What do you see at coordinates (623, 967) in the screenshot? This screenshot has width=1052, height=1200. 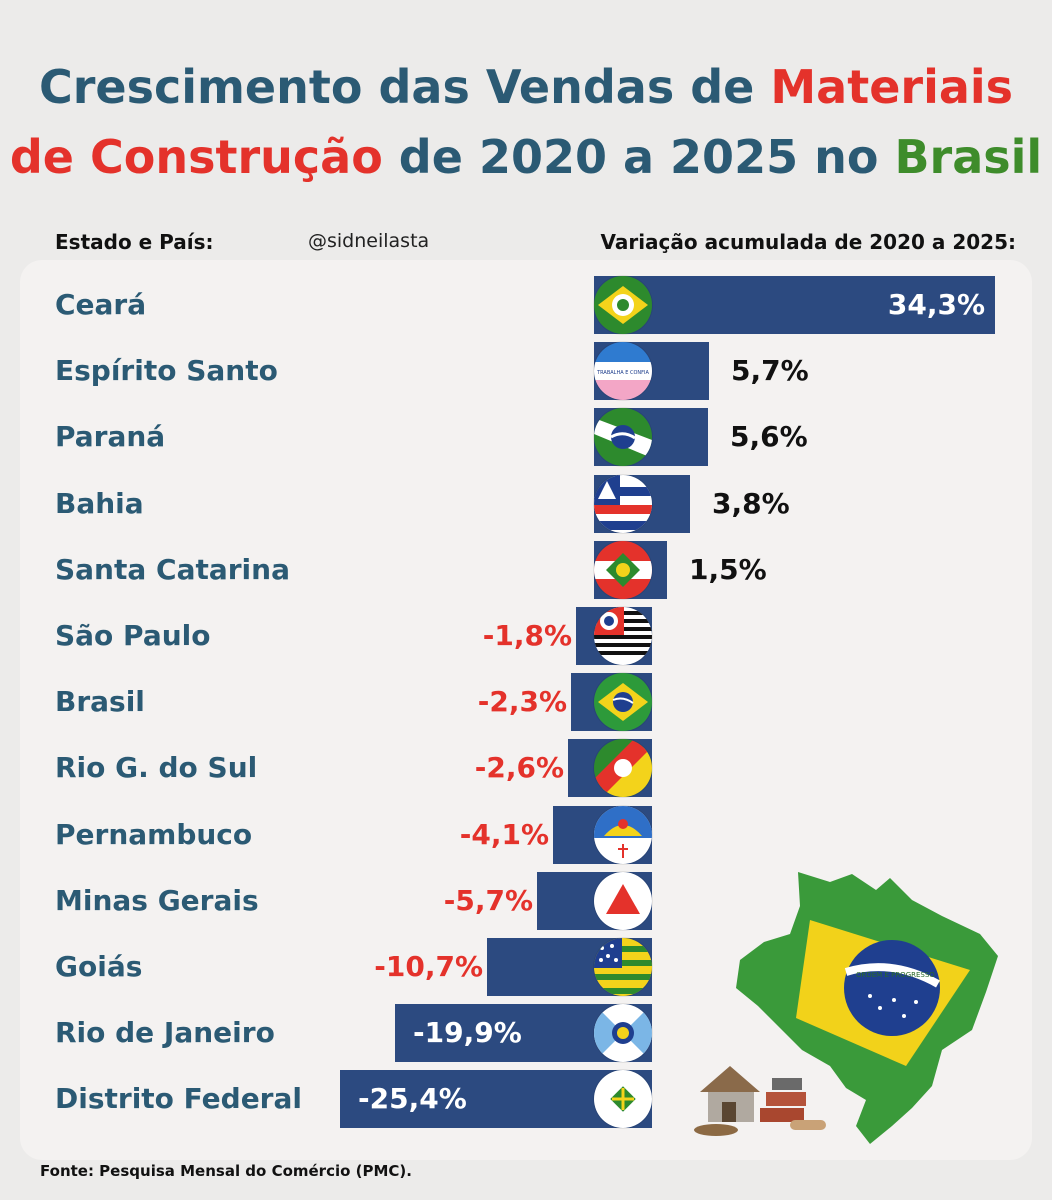 I see `goias-flag-icon` at bounding box center [623, 967].